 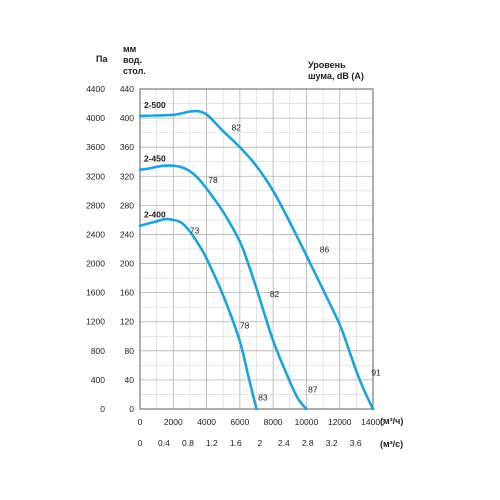 What do you see at coordinates (376, 373) in the screenshot?
I see `noise-level-label: 91` at bounding box center [376, 373].